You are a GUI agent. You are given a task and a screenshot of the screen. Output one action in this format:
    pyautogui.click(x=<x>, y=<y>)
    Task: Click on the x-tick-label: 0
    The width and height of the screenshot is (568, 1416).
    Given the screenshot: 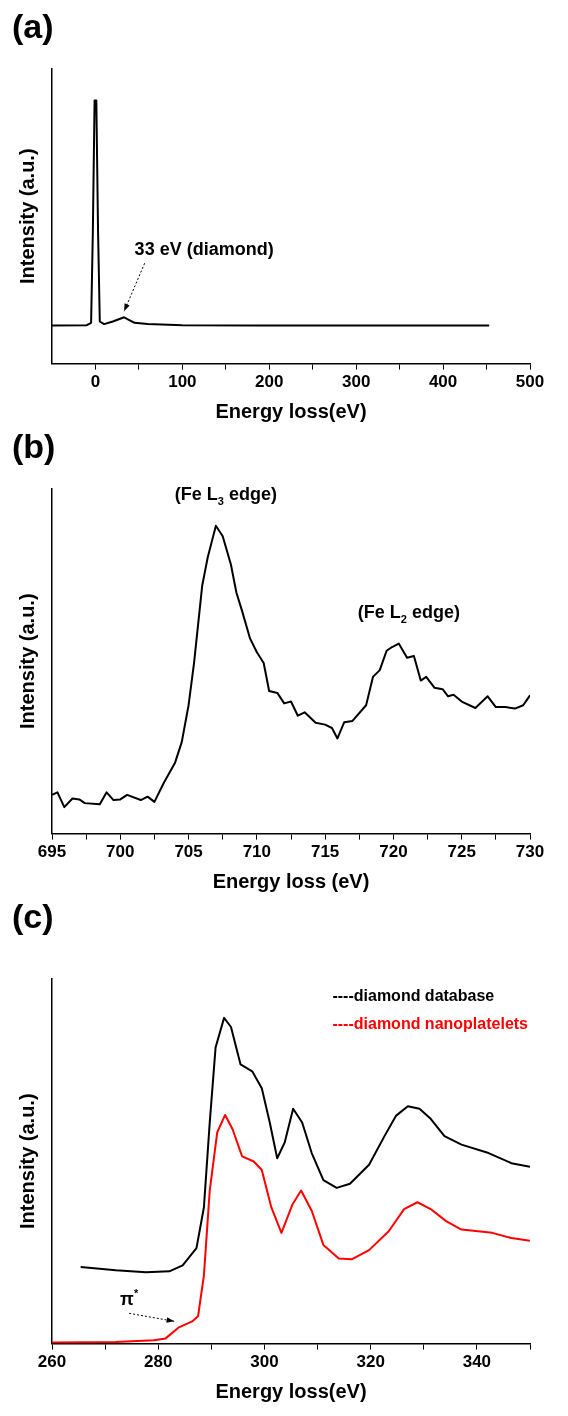 What is the action you would take?
    pyautogui.click(x=95, y=382)
    